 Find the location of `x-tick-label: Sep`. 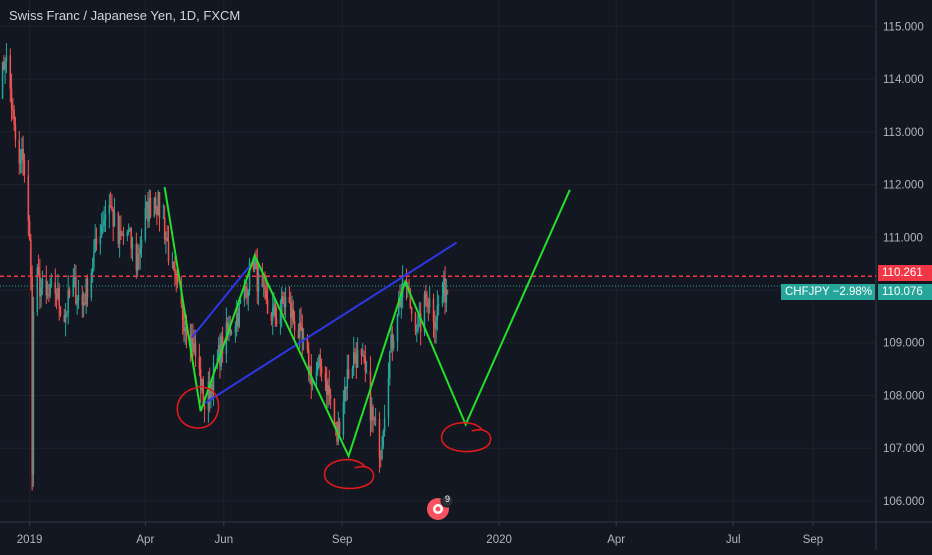

x-tick-label: Sep is located at coordinates (342, 540).